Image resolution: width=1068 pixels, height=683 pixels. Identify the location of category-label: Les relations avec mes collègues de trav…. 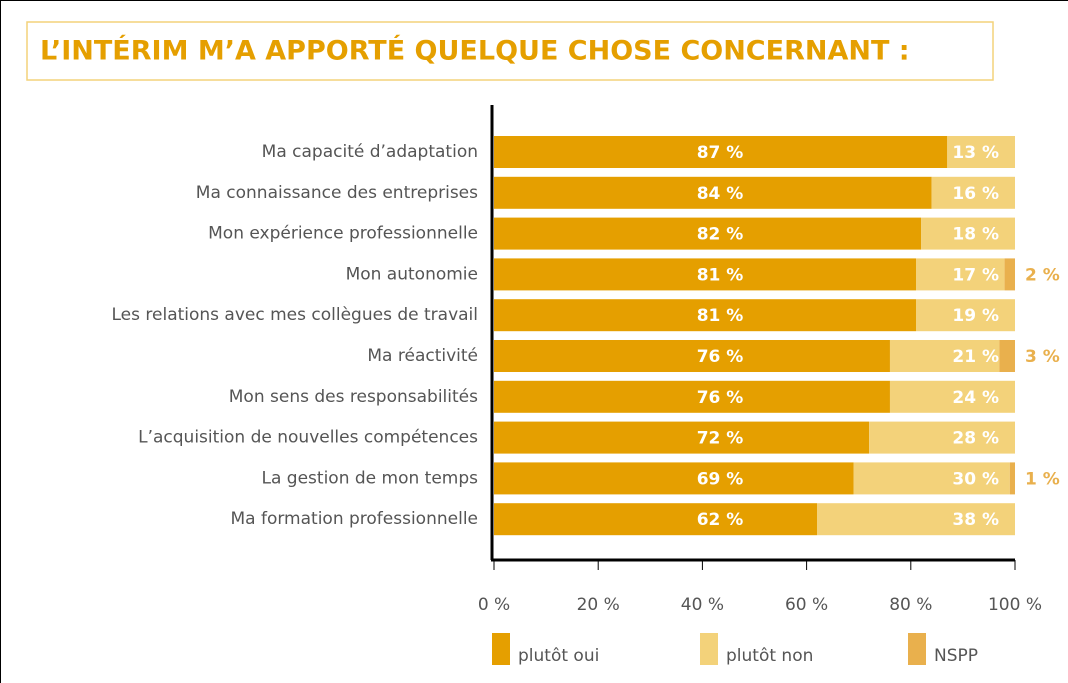
(295, 315).